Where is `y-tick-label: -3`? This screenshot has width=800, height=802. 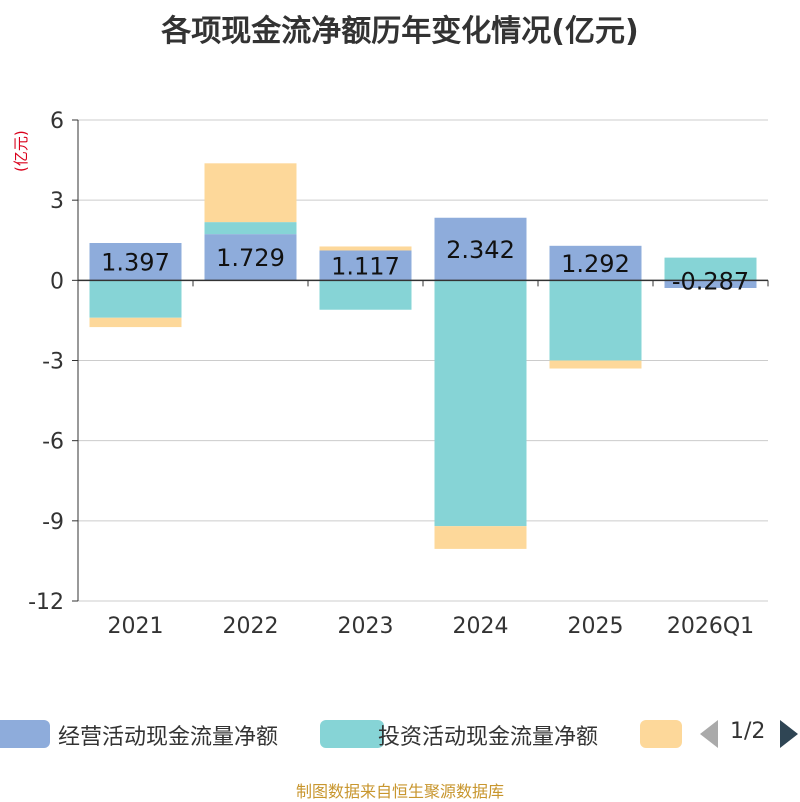
y-tick-label: -3 is located at coordinates (53, 362).